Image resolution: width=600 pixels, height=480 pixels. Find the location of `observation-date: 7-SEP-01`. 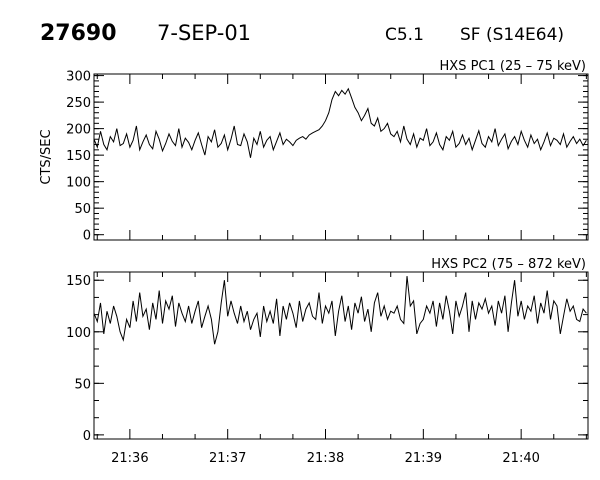

observation-date: 7-SEP-01 is located at coordinates (204, 33).